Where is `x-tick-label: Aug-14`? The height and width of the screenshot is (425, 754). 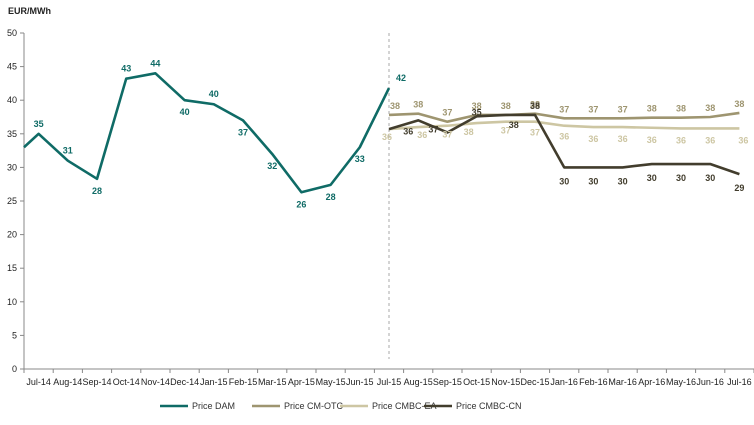 x-tick-label: Aug-14 is located at coordinates (67, 382).